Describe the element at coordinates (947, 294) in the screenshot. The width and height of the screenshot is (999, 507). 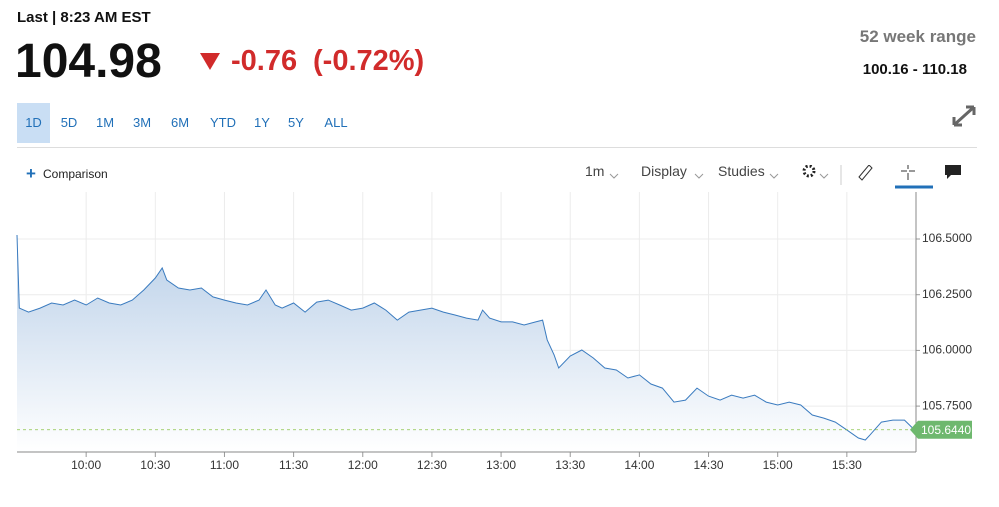
I see `y-tick-label: 106.2500` at that location.